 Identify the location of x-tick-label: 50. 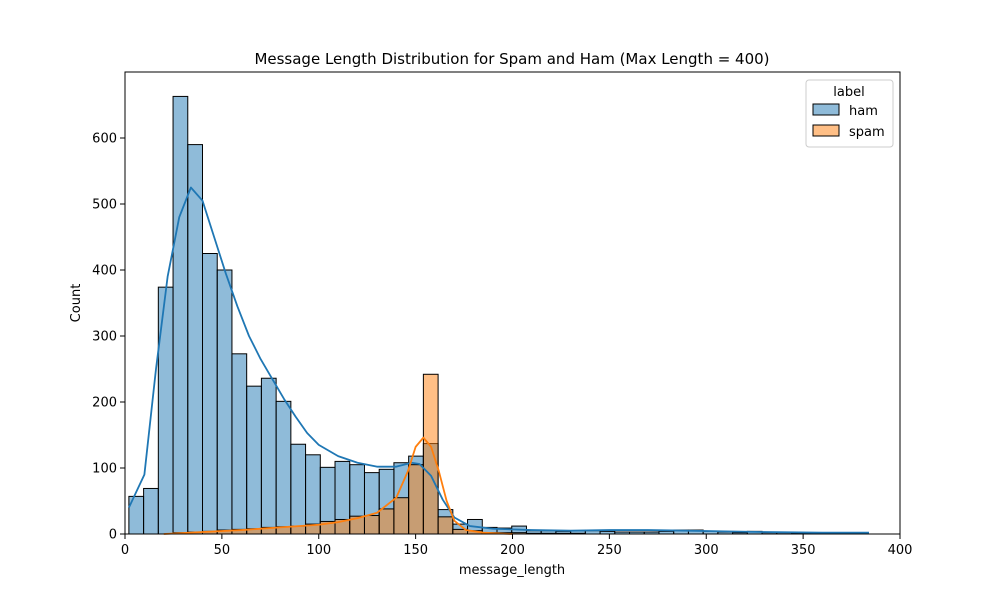
(222, 550).